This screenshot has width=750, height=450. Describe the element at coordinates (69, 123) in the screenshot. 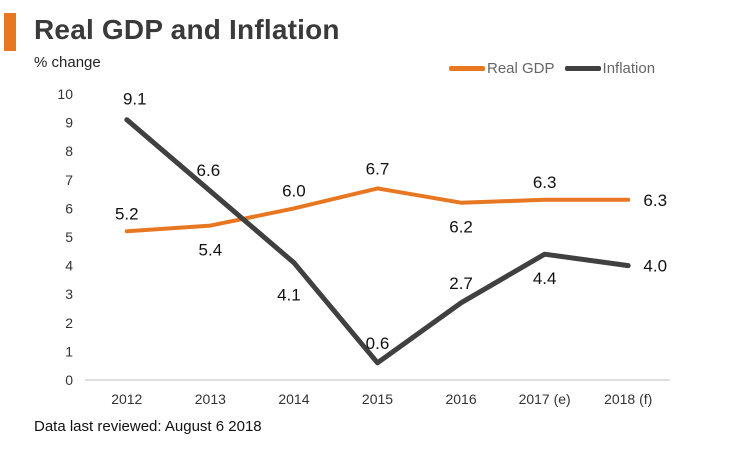

I see `y-tick-label: 9` at that location.